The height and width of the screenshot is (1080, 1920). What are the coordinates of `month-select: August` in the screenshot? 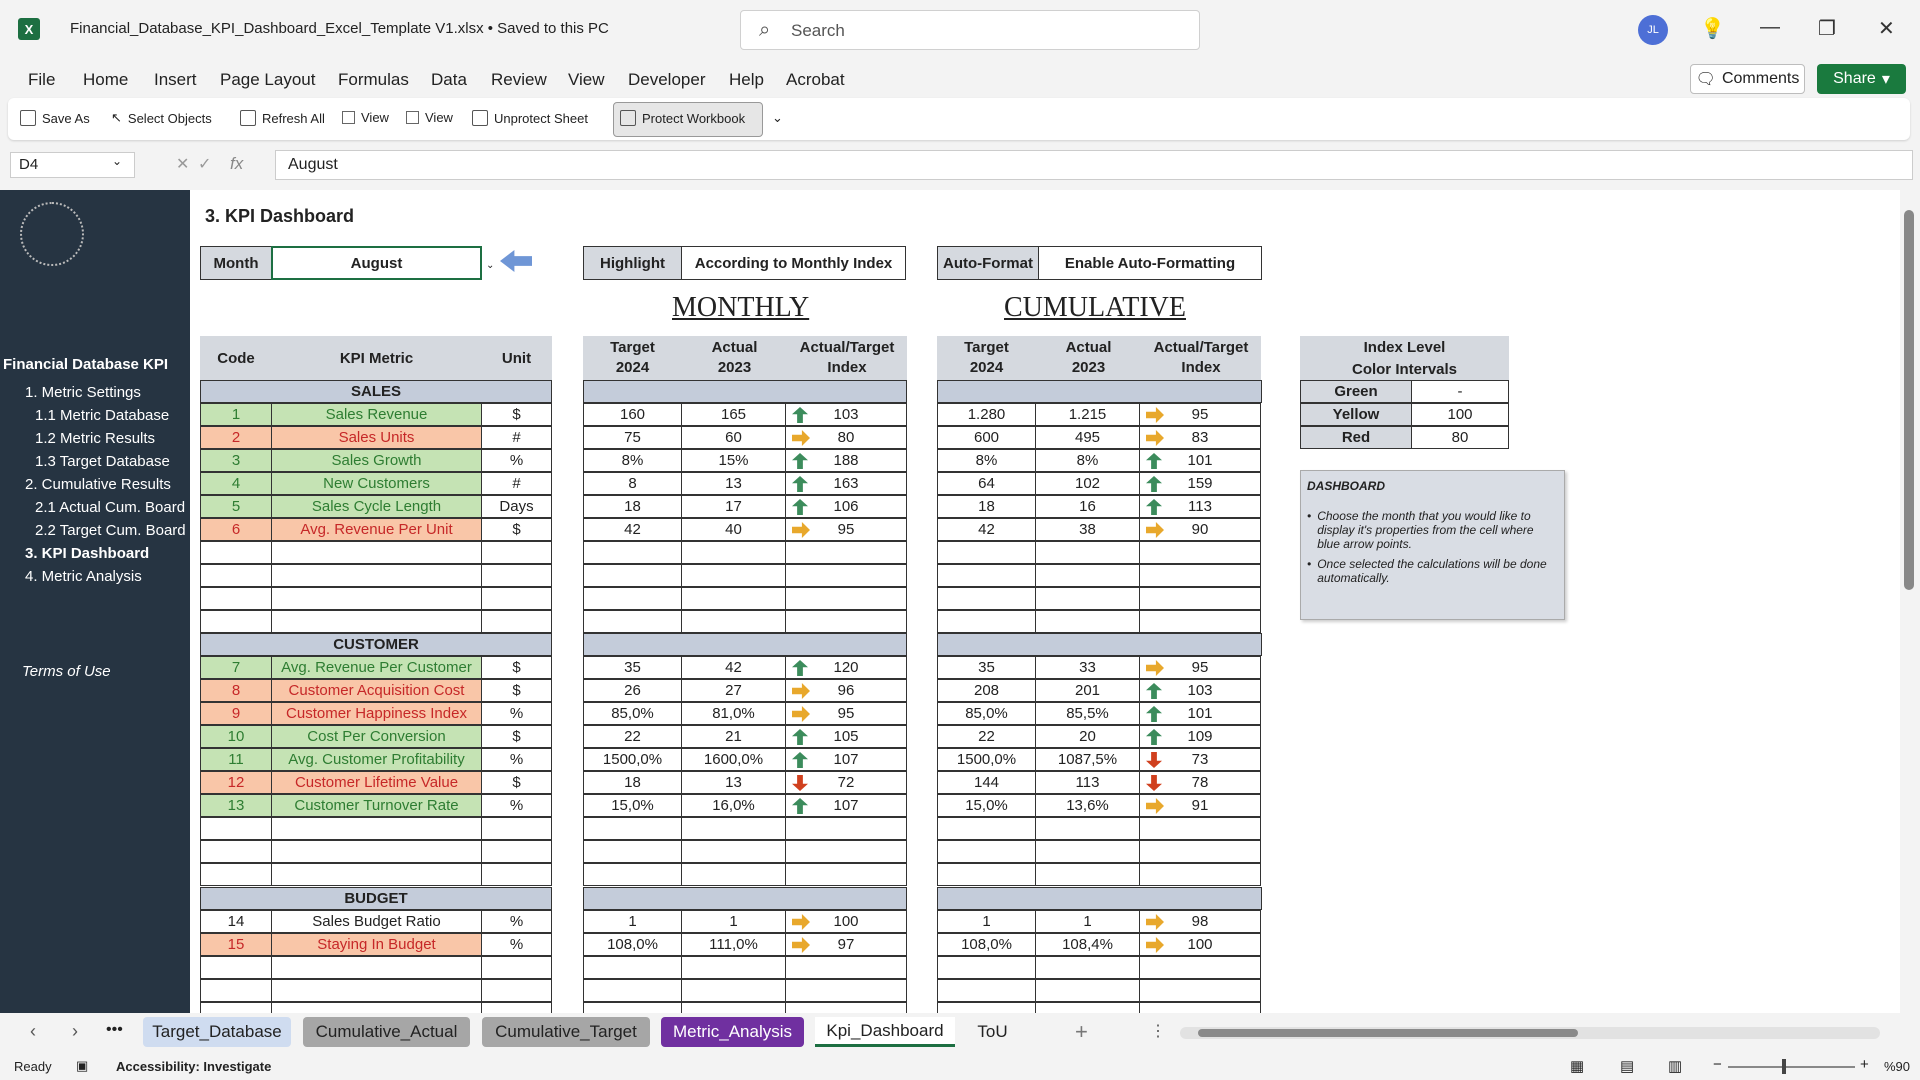 It's located at (376, 263).